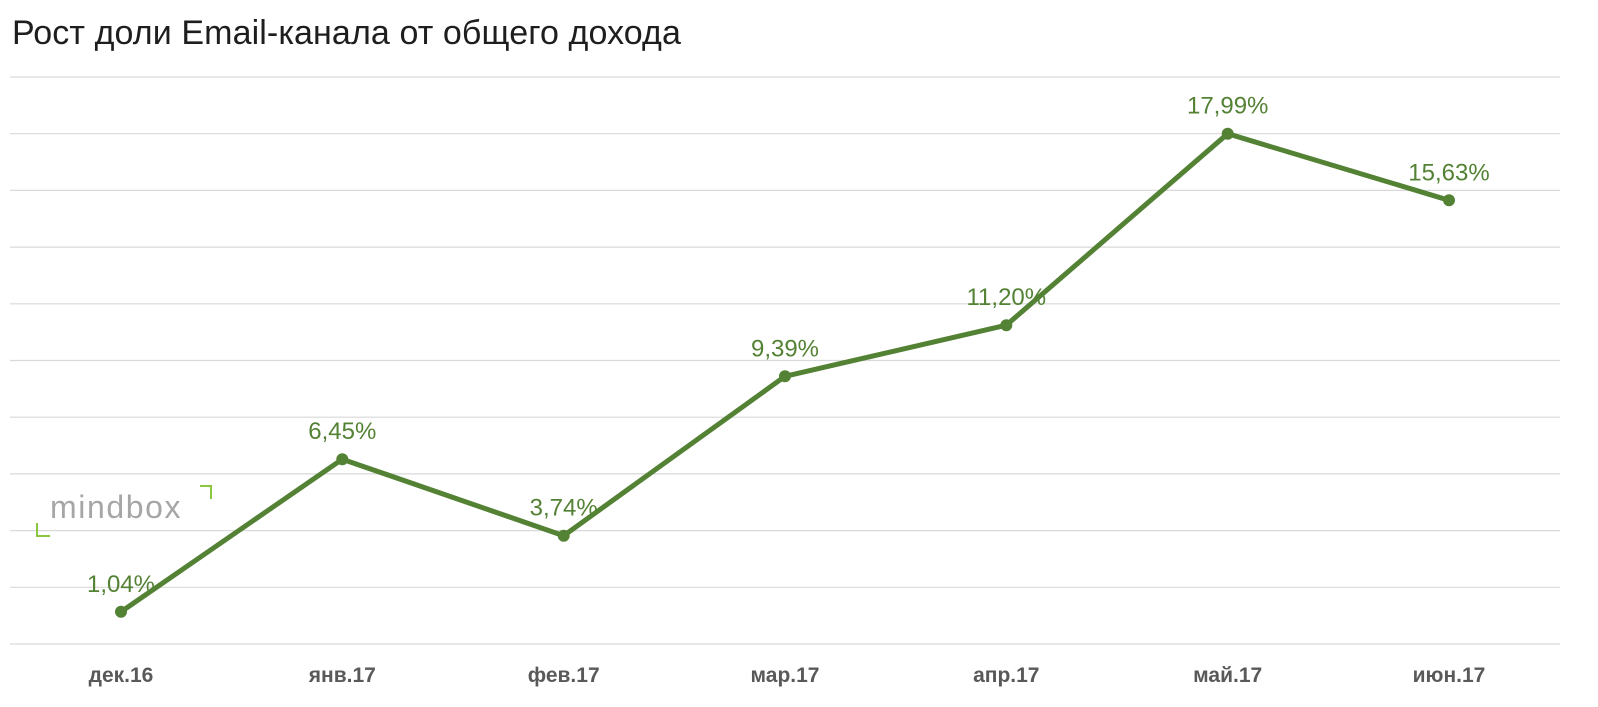 This screenshot has width=1598, height=707. What do you see at coordinates (342, 431) in the screenshot?
I see `data-label: 6,45%` at bounding box center [342, 431].